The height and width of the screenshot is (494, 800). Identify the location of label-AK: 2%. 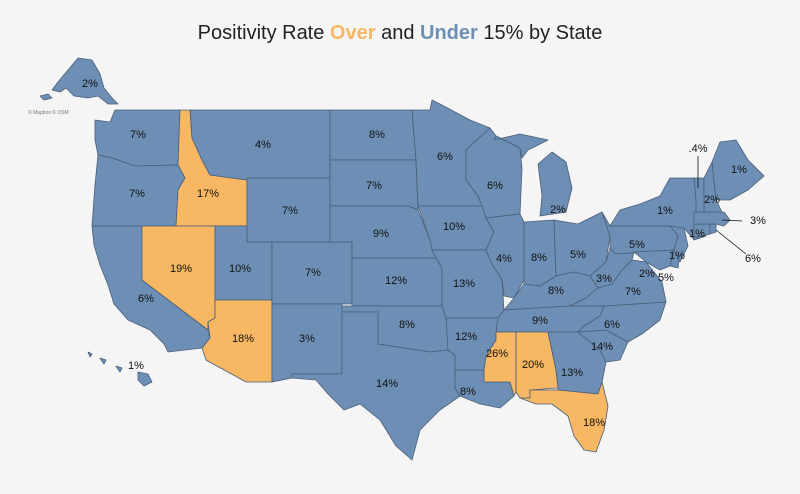
(90, 84).